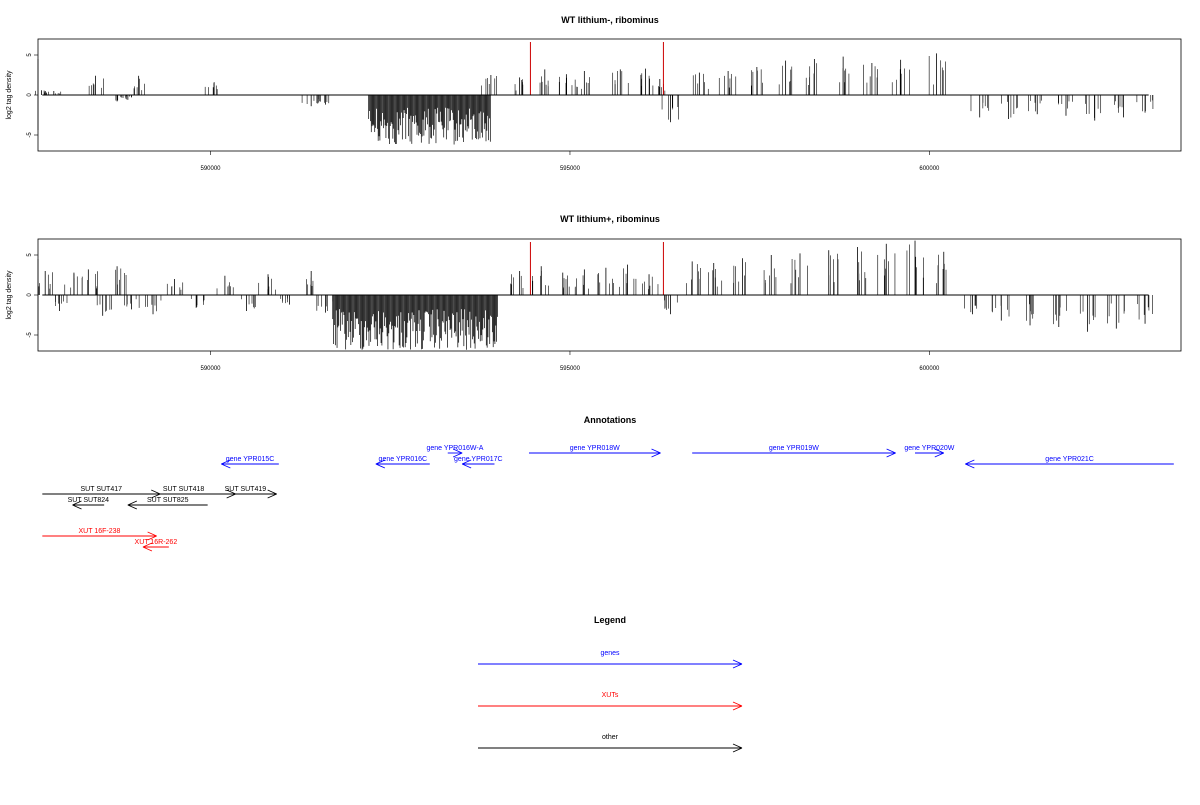 The width and height of the screenshot is (1200, 805). I want to click on legend-item: other, so click(610, 743).